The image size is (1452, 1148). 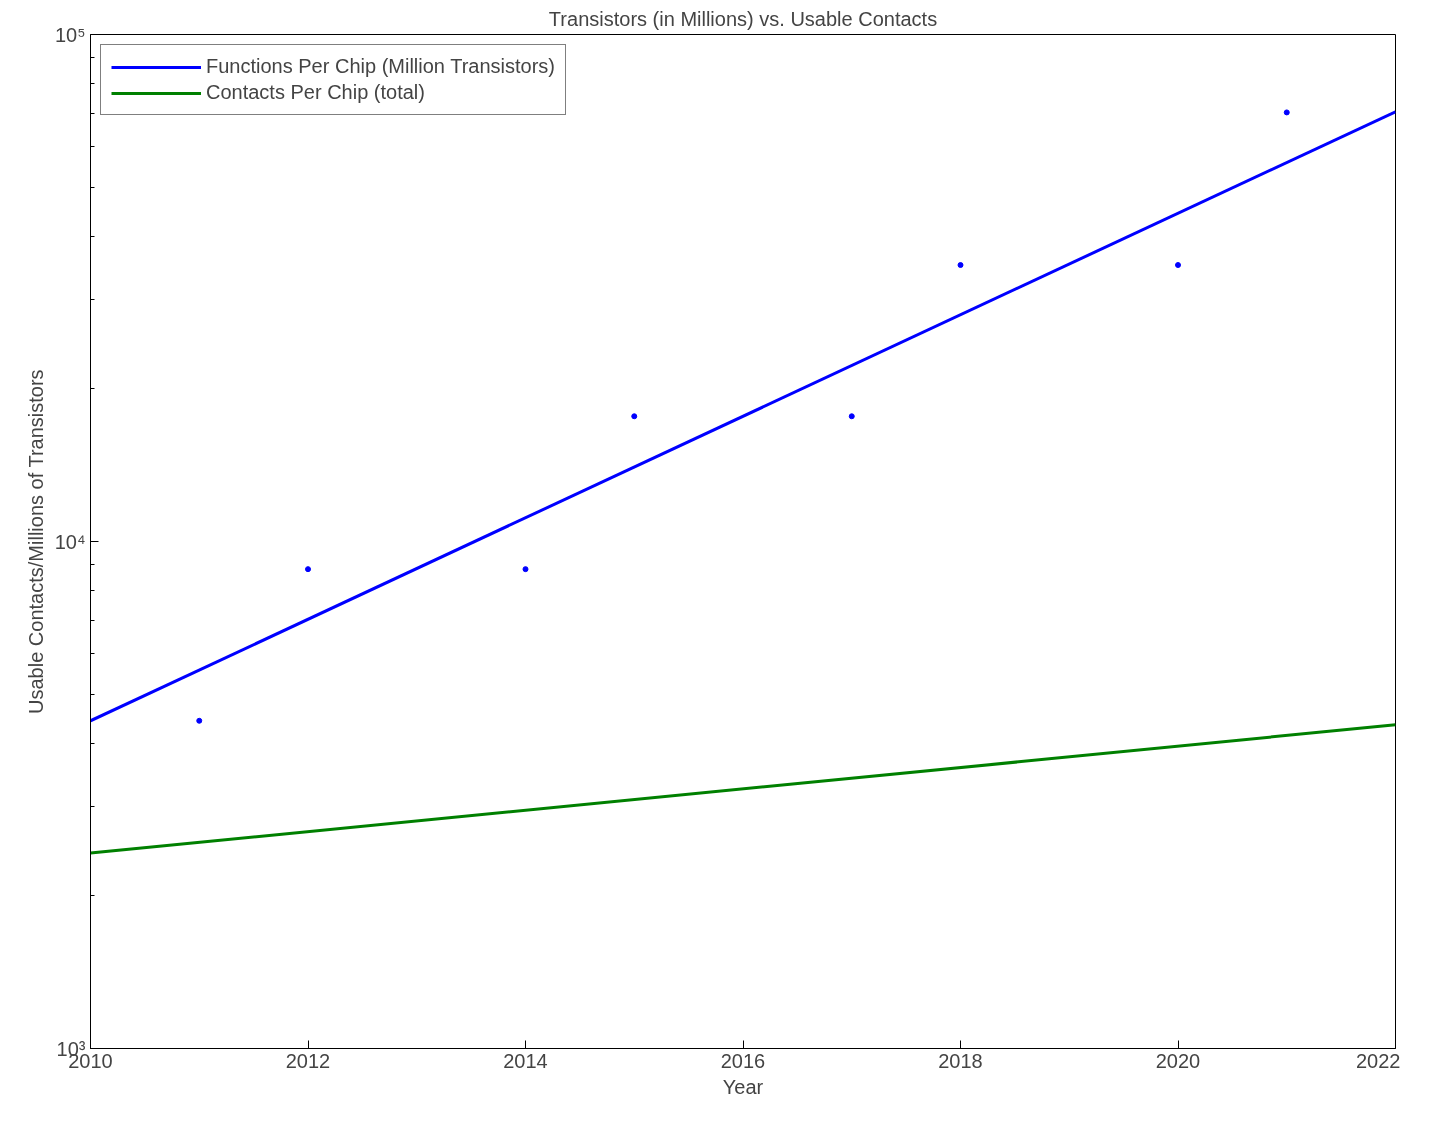 What do you see at coordinates (308, 1060) in the screenshot?
I see `x-tick-label: 2012` at bounding box center [308, 1060].